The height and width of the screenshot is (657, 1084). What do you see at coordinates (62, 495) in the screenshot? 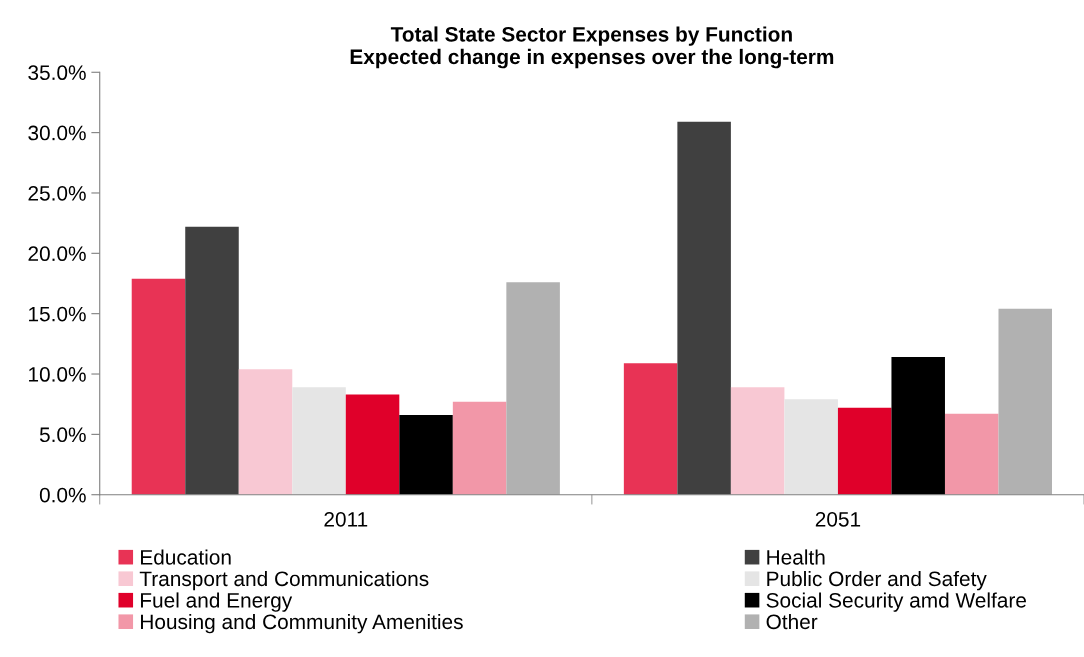
I see `y-tick-label: 0.0%` at bounding box center [62, 495].